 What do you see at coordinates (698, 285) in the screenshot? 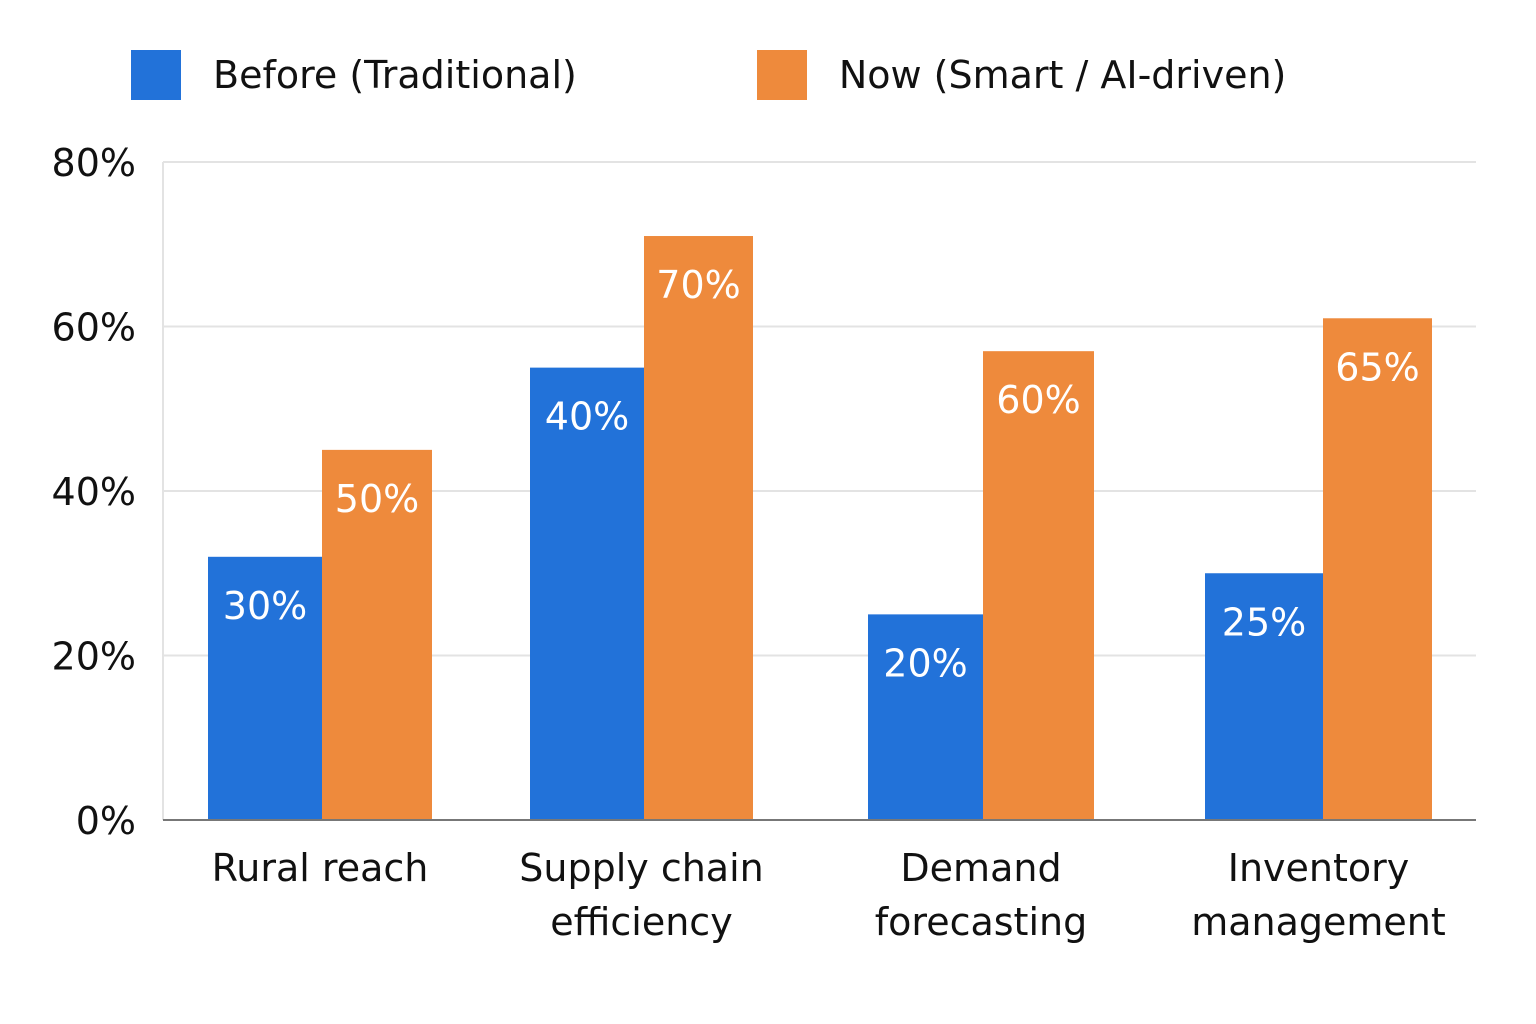
I see `data-label: 70%` at bounding box center [698, 285].